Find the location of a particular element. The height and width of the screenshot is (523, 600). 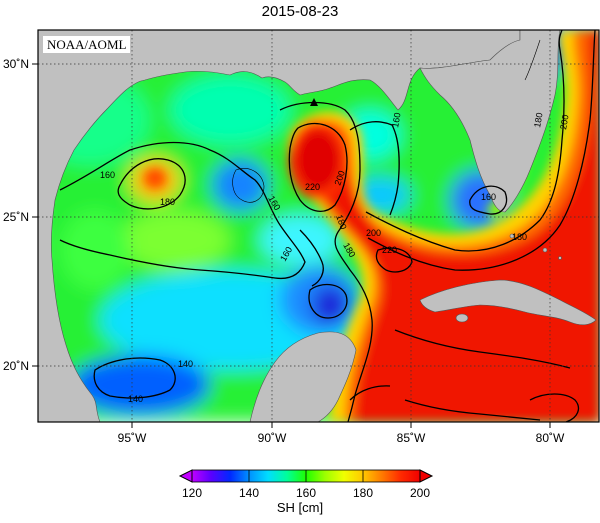

colorbar-ticks: 120 140 160 180 200 is located at coordinates (306, 485).